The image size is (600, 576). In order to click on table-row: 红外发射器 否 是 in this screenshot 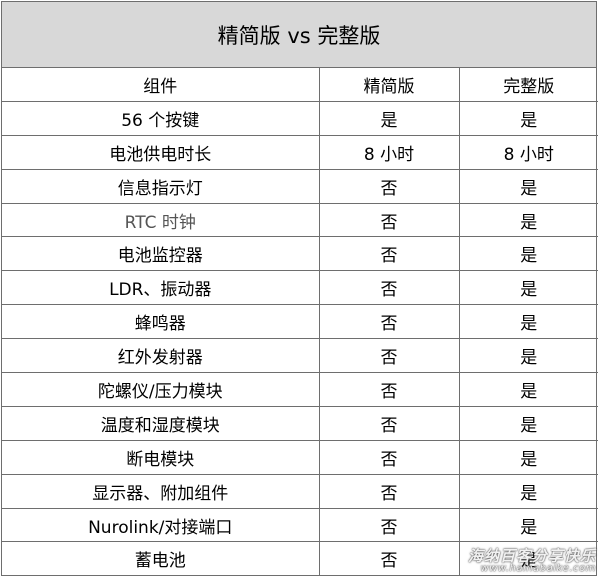, I will do `click(300, 356)`.